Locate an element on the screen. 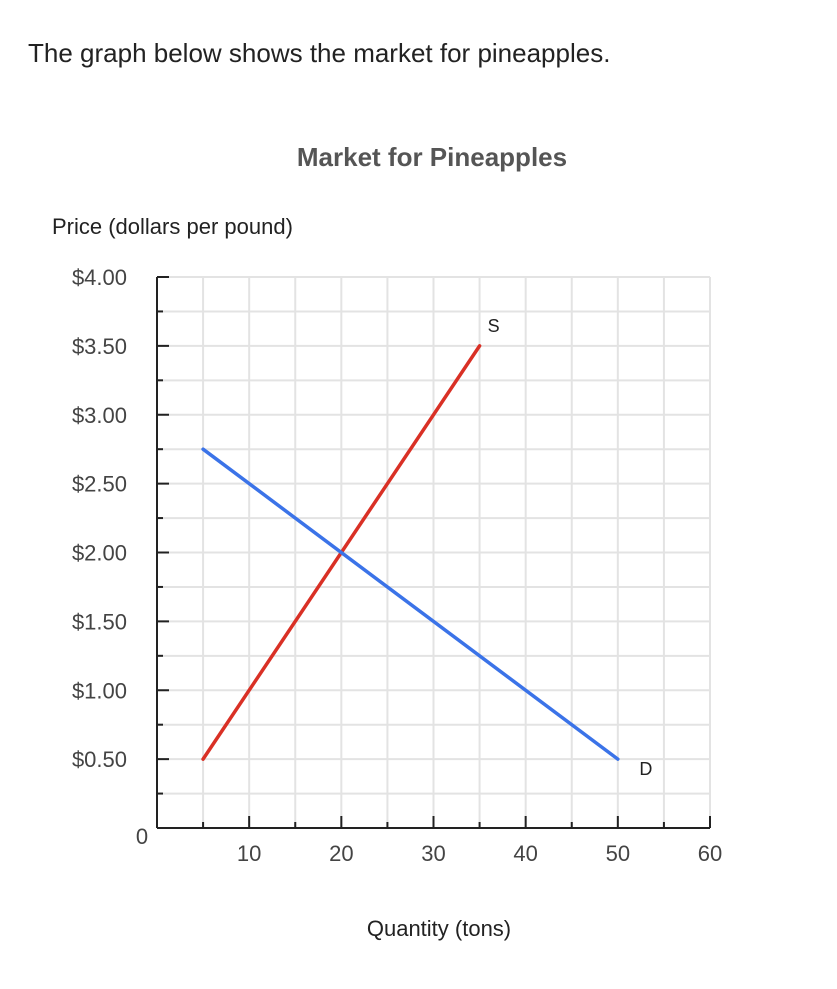  series-label-s: S is located at coordinates (494, 326).